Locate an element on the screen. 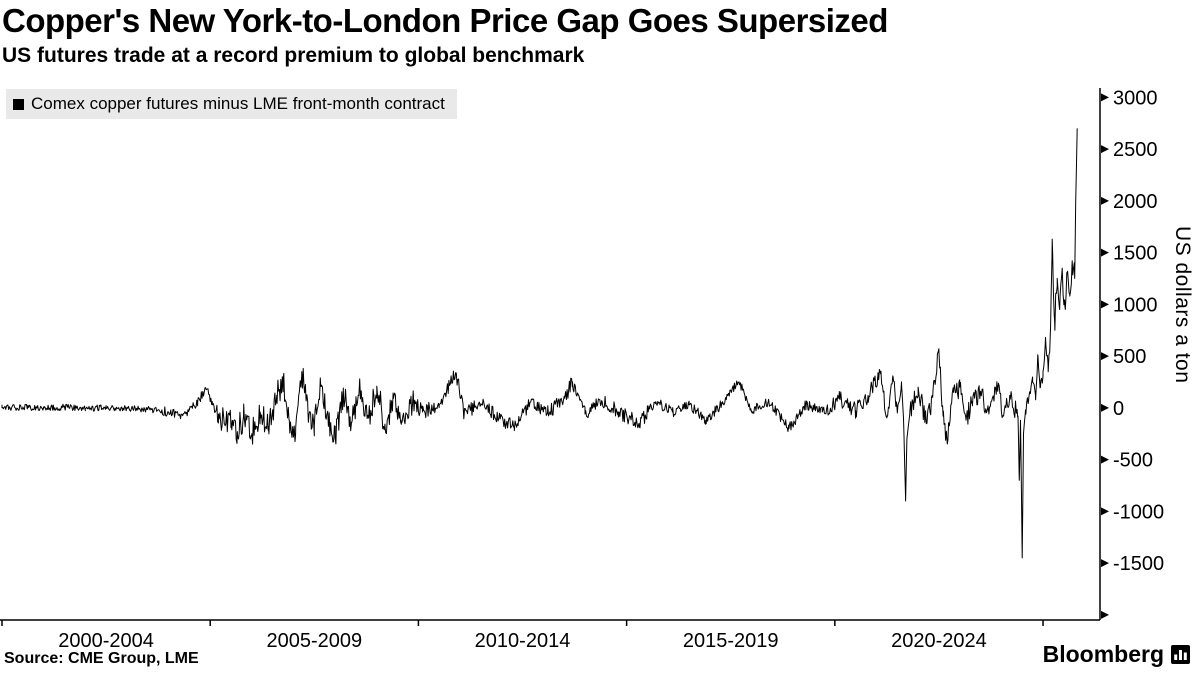  bloomberg-chart-icon is located at coordinates (1180, 654).